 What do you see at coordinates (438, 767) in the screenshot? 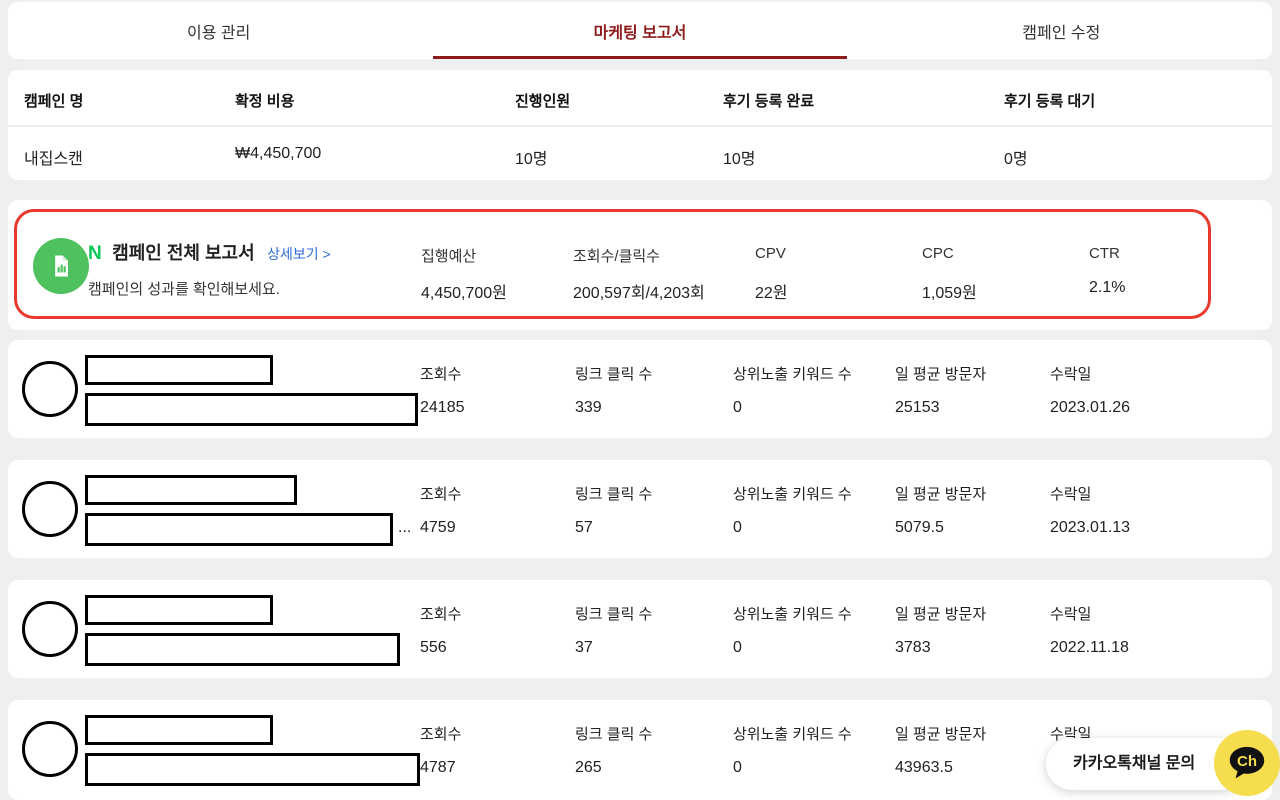
I see `views-value: 4787` at bounding box center [438, 767].